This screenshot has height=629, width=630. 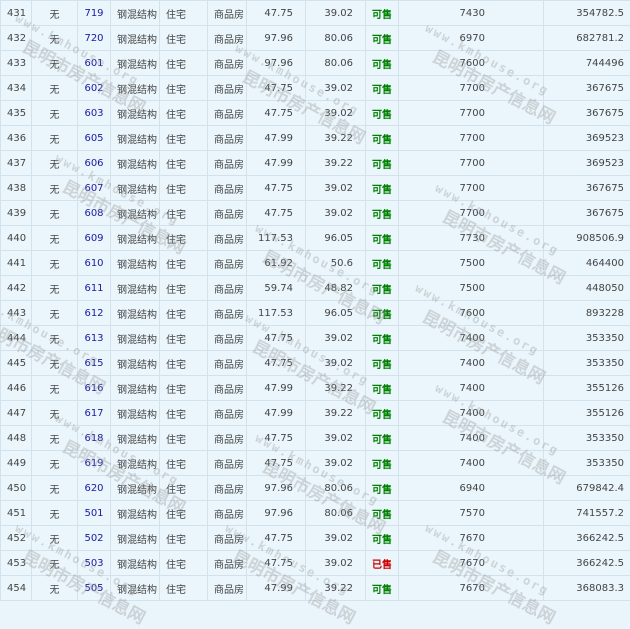 I want to click on room-number-link: 501, so click(x=94, y=513).